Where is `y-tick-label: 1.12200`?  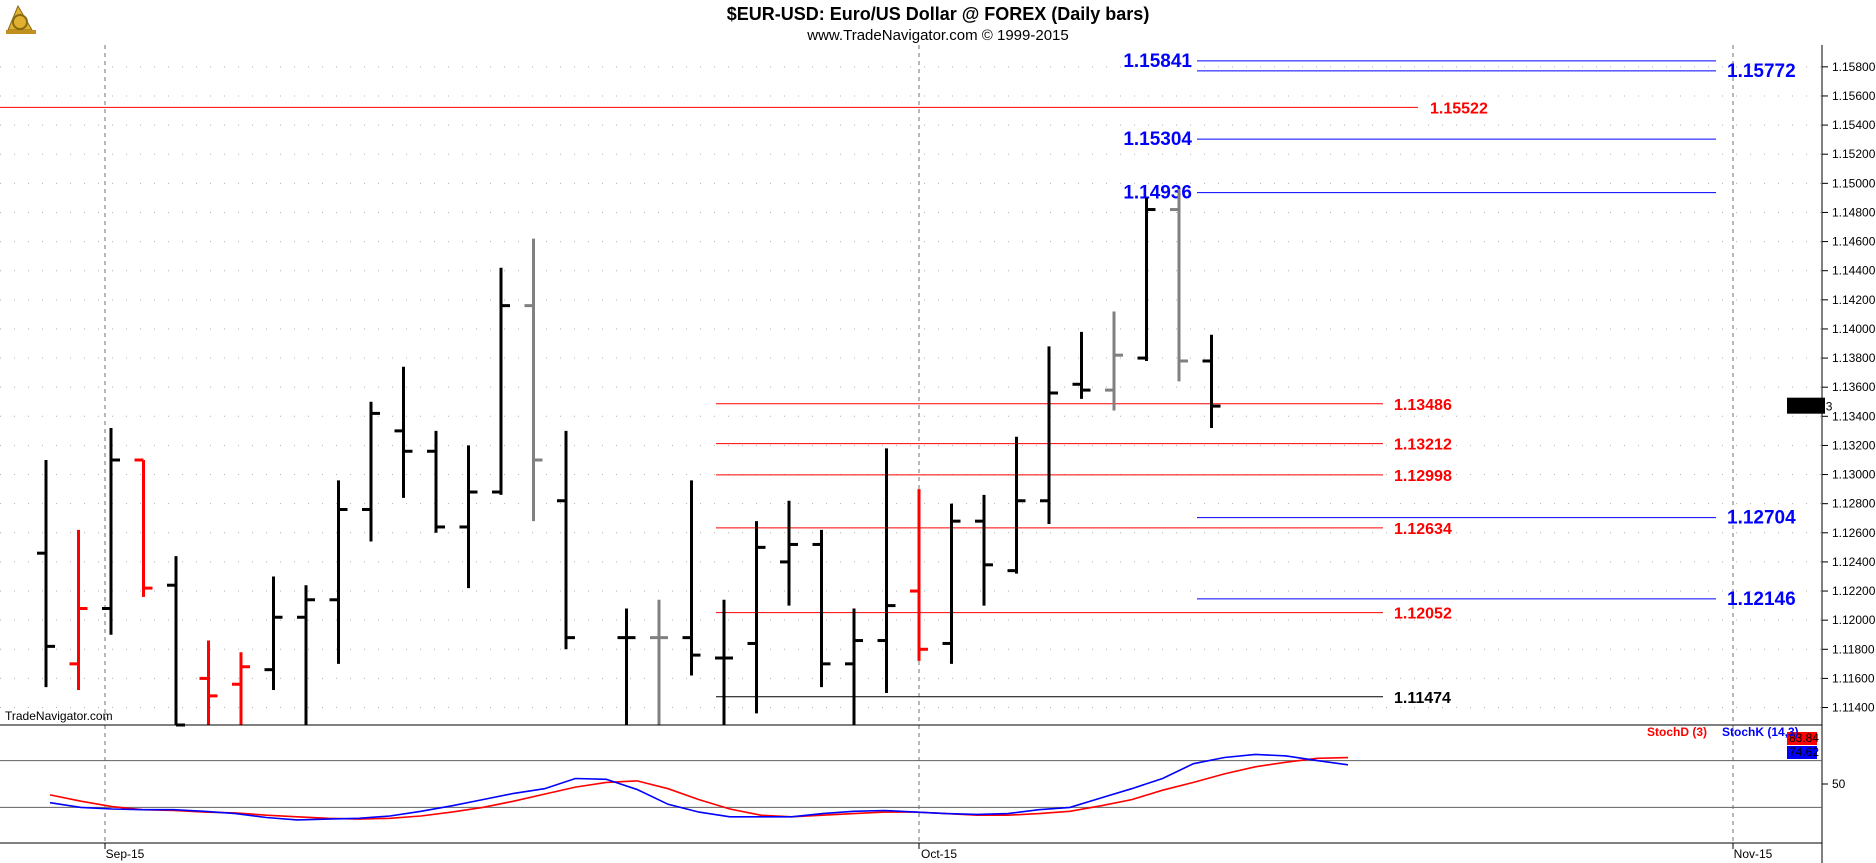
y-tick-label: 1.12200 is located at coordinates (1854, 591).